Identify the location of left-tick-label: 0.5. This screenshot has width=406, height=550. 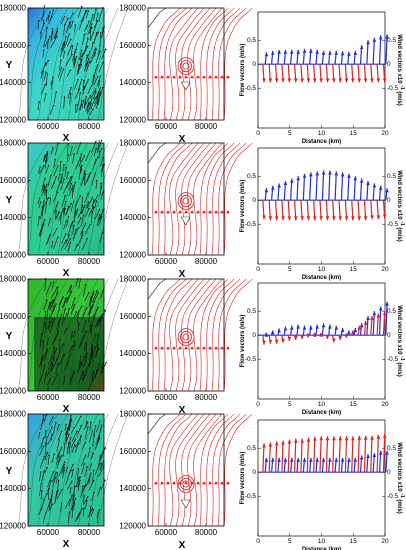
(251, 40).